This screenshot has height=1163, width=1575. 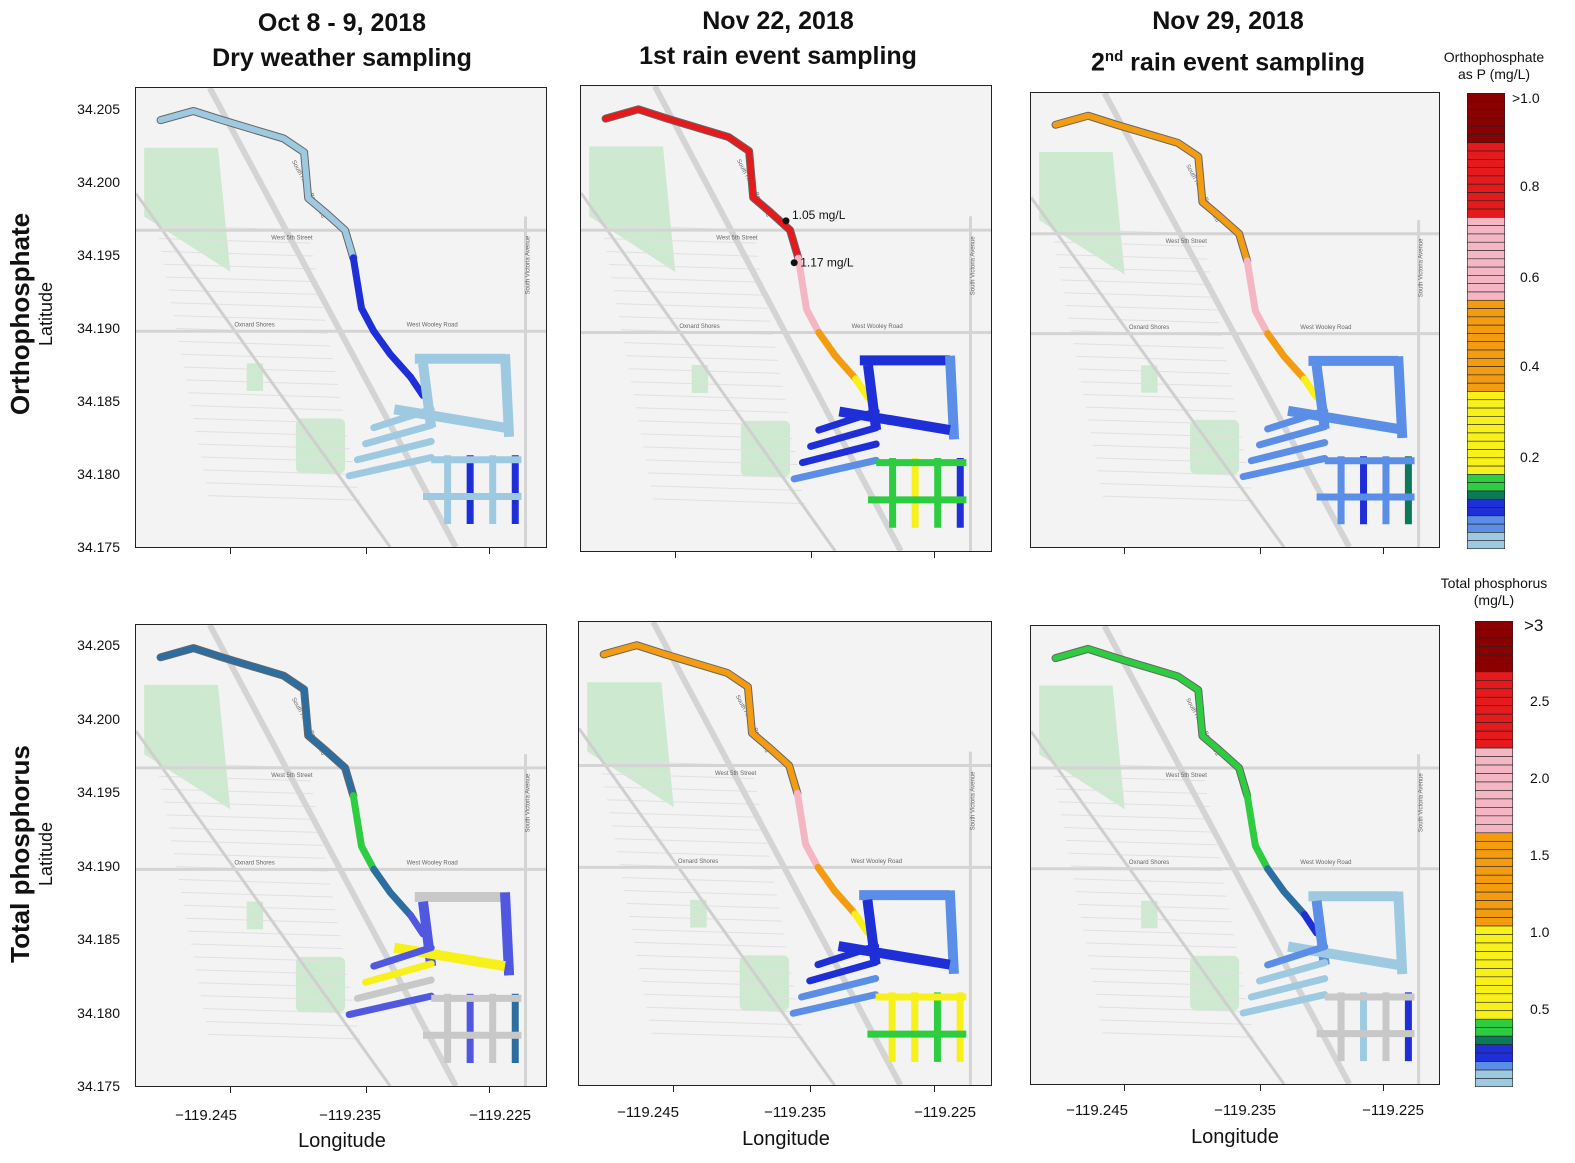 What do you see at coordinates (778, 56) in the screenshot?
I see `column-title-2-line2: 1st rain event sampling` at bounding box center [778, 56].